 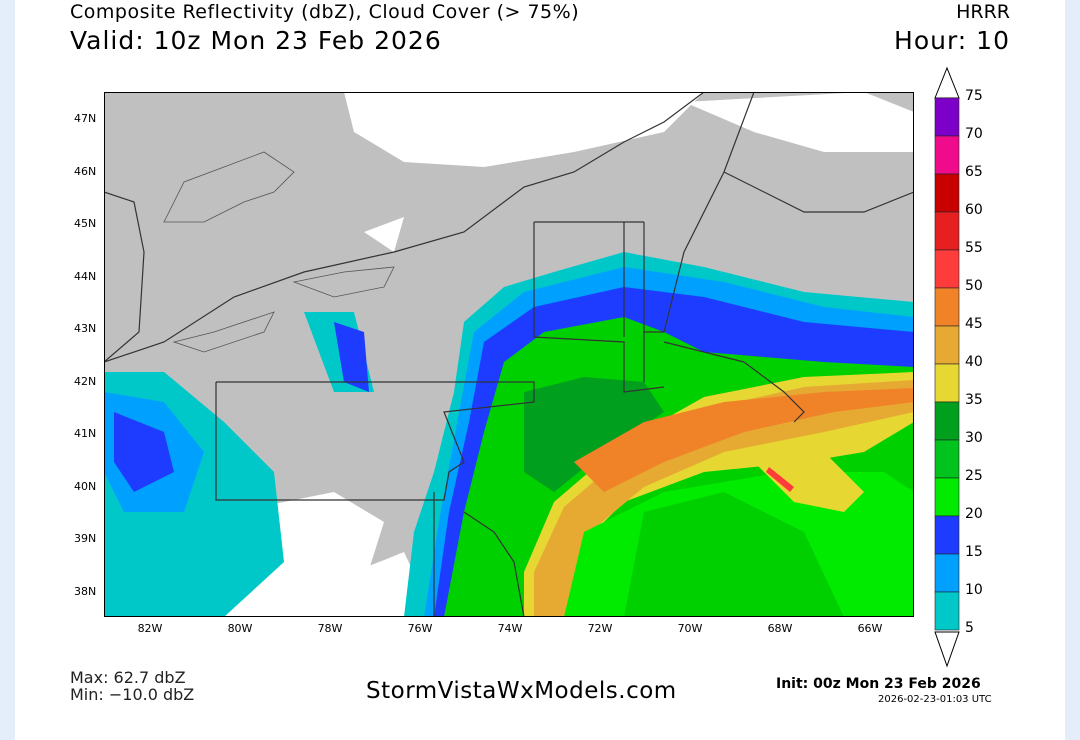 What do you see at coordinates (420, 628) in the screenshot?
I see `lon-label: 76W` at bounding box center [420, 628].